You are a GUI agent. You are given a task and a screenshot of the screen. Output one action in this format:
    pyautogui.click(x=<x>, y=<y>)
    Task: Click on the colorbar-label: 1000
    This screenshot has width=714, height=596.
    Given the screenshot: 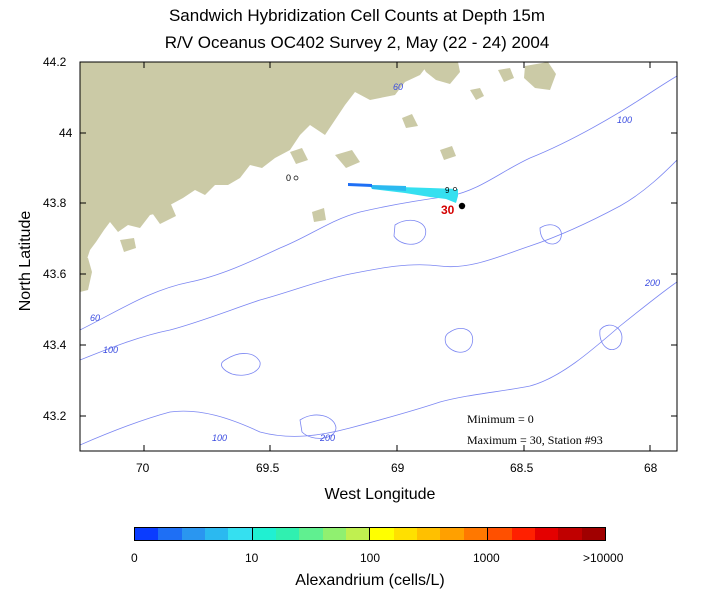 What is the action you would take?
    pyautogui.click(x=486, y=558)
    